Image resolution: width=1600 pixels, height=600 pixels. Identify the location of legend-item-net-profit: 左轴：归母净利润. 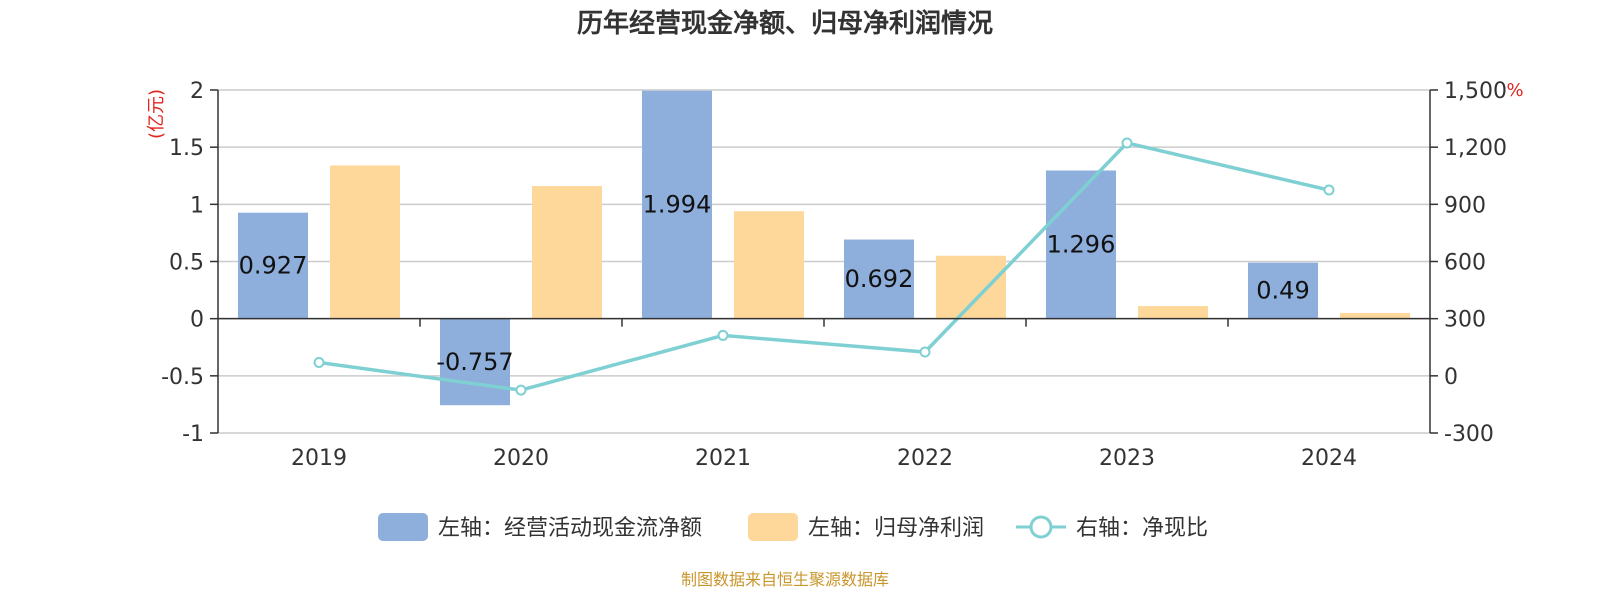
(866, 527).